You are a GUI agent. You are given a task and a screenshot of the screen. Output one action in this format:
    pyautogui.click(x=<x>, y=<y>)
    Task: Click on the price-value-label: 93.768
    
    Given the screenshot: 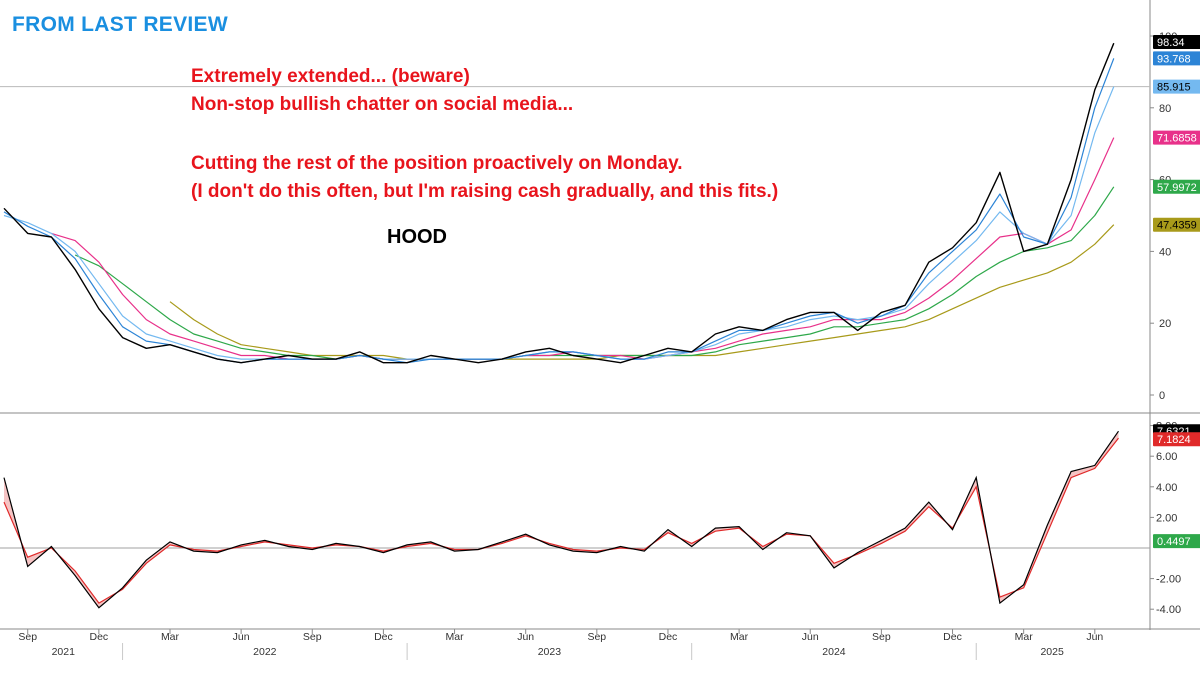 What is the action you would take?
    pyautogui.click(x=1174, y=59)
    